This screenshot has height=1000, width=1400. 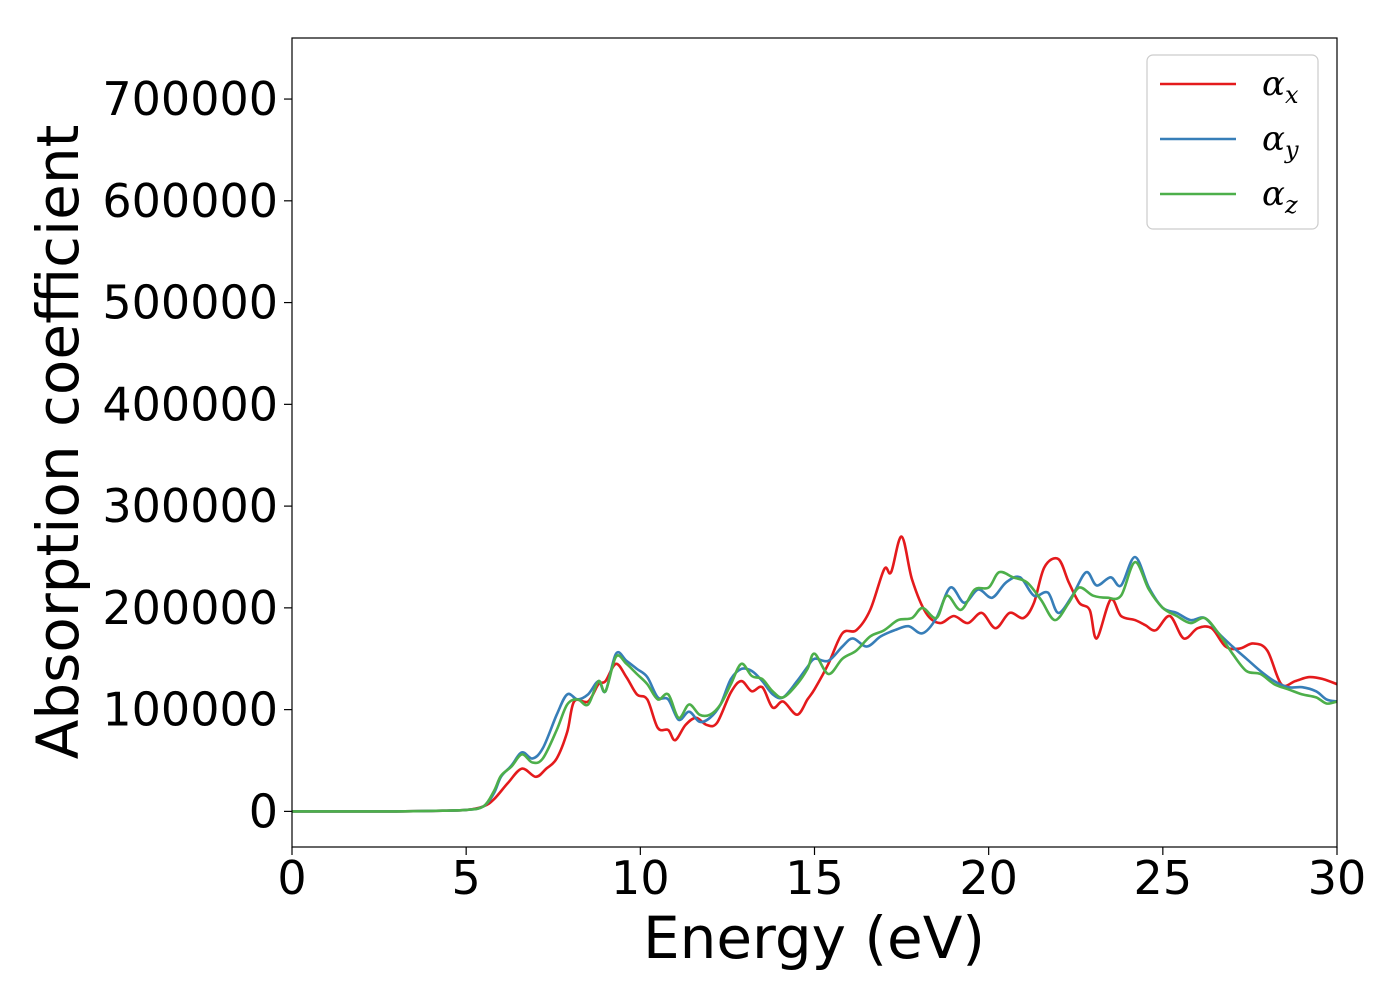 What do you see at coordinates (1163, 878) in the screenshot?
I see `x-tick-label: 25` at bounding box center [1163, 878].